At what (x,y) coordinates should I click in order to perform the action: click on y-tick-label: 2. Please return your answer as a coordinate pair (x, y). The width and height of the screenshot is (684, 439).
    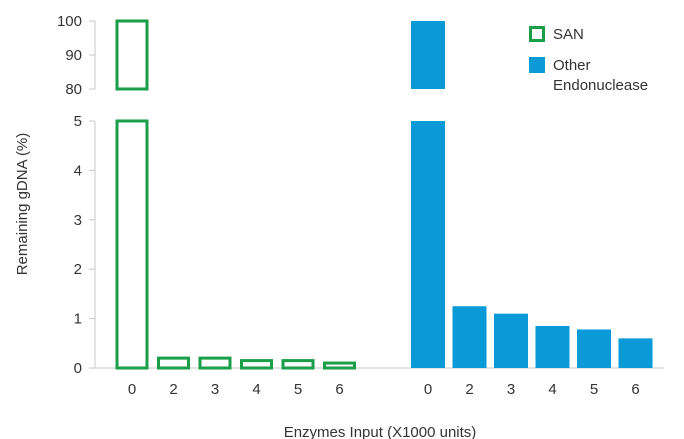
    Looking at the image, I should click on (78, 269).